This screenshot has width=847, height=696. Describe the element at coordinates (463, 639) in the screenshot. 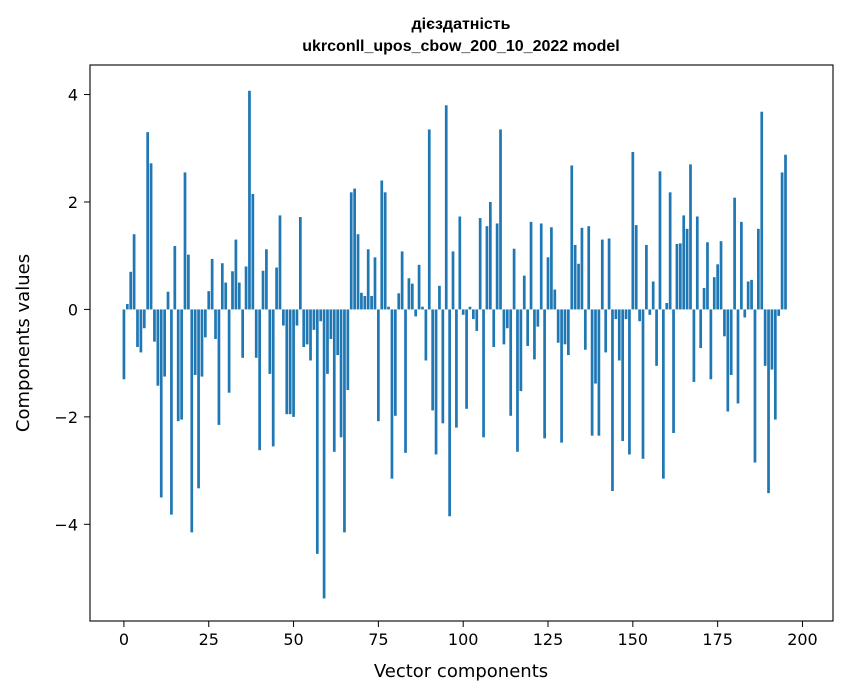

I see `x-tick-label: 100` at that location.